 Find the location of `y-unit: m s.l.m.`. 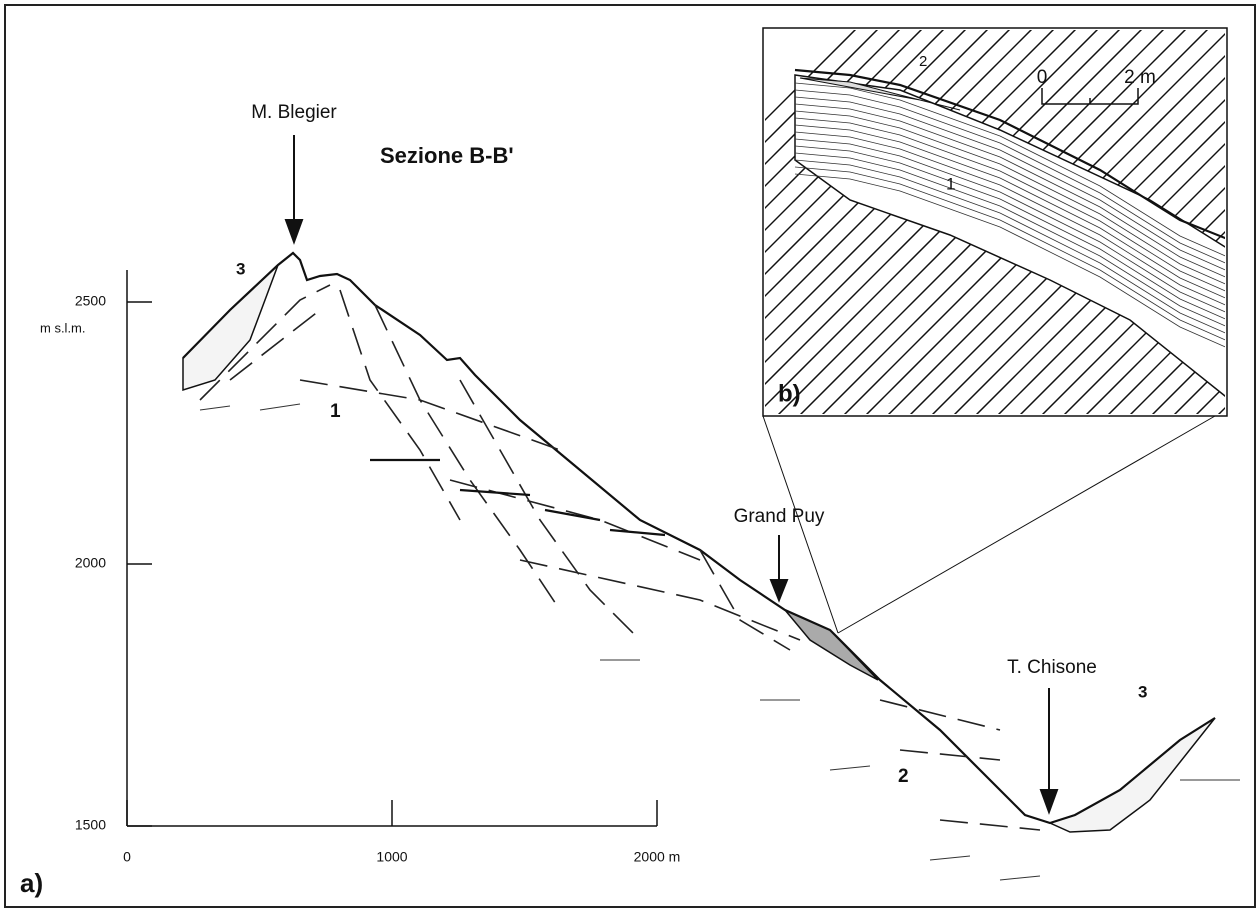

y-unit: m s.l.m. is located at coordinates (63, 327).